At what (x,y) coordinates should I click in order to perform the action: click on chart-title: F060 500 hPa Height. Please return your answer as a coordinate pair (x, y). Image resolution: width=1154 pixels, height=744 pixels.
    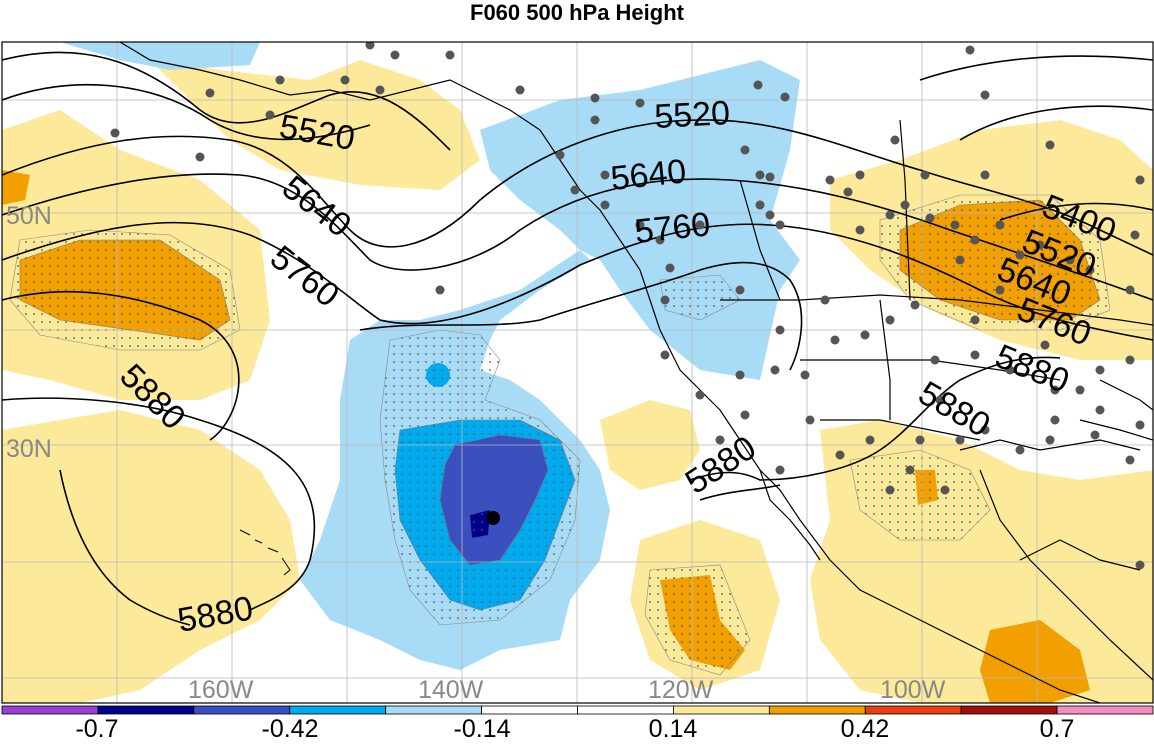
    Looking at the image, I should click on (577, 12).